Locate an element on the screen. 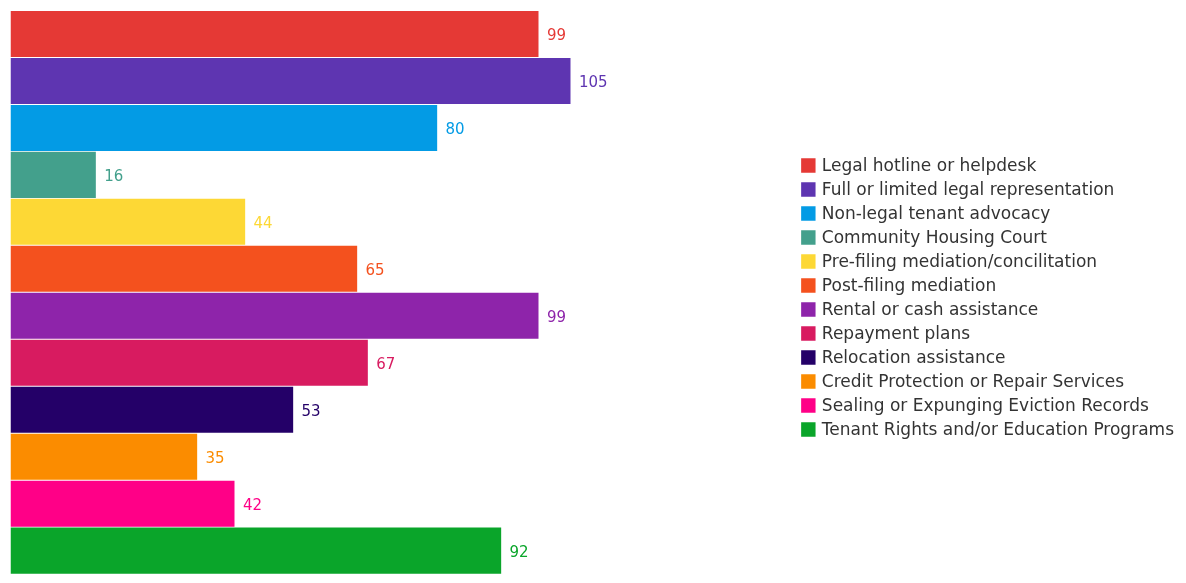 The width and height of the screenshot is (1186, 583). legend-label: Tenant Rights and/or Education Programs is located at coordinates (997, 428).